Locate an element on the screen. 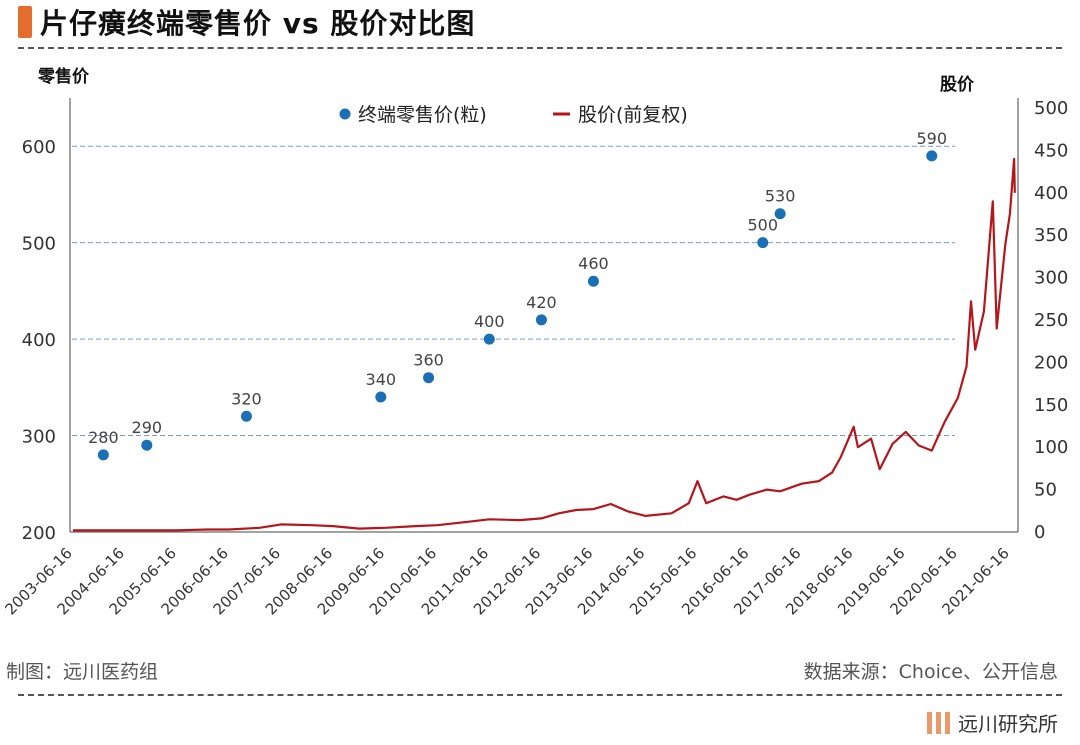  retail-price-label: 400 is located at coordinates (489, 321).